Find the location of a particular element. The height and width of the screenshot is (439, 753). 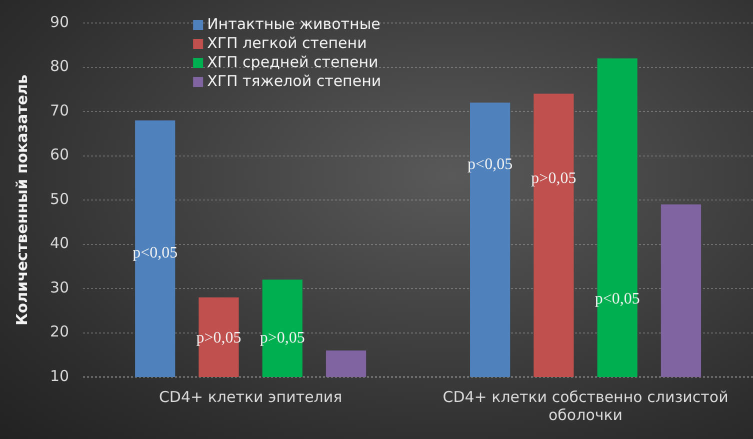

y-tick-label: 90 is located at coordinates (60, 21).